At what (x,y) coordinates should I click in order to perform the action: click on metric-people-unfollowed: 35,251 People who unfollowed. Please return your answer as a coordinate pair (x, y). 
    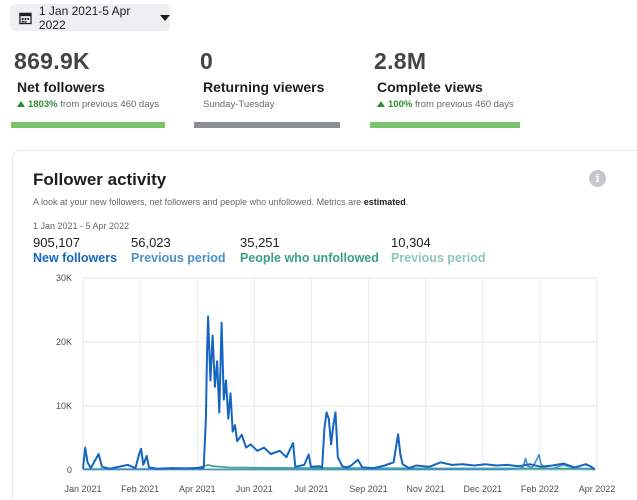
    Looking at the image, I should click on (309, 250).